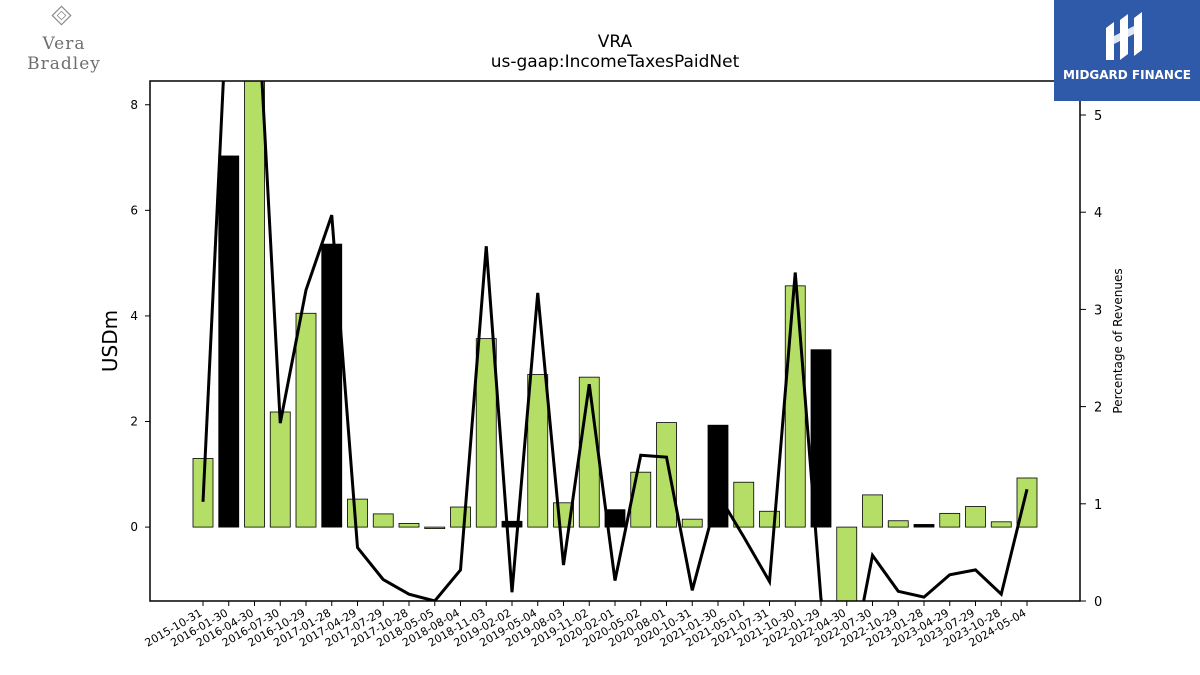  I want to click on chart-subtitle: us-gaap:IncomeTaxesPaidNet, so click(615, 62).